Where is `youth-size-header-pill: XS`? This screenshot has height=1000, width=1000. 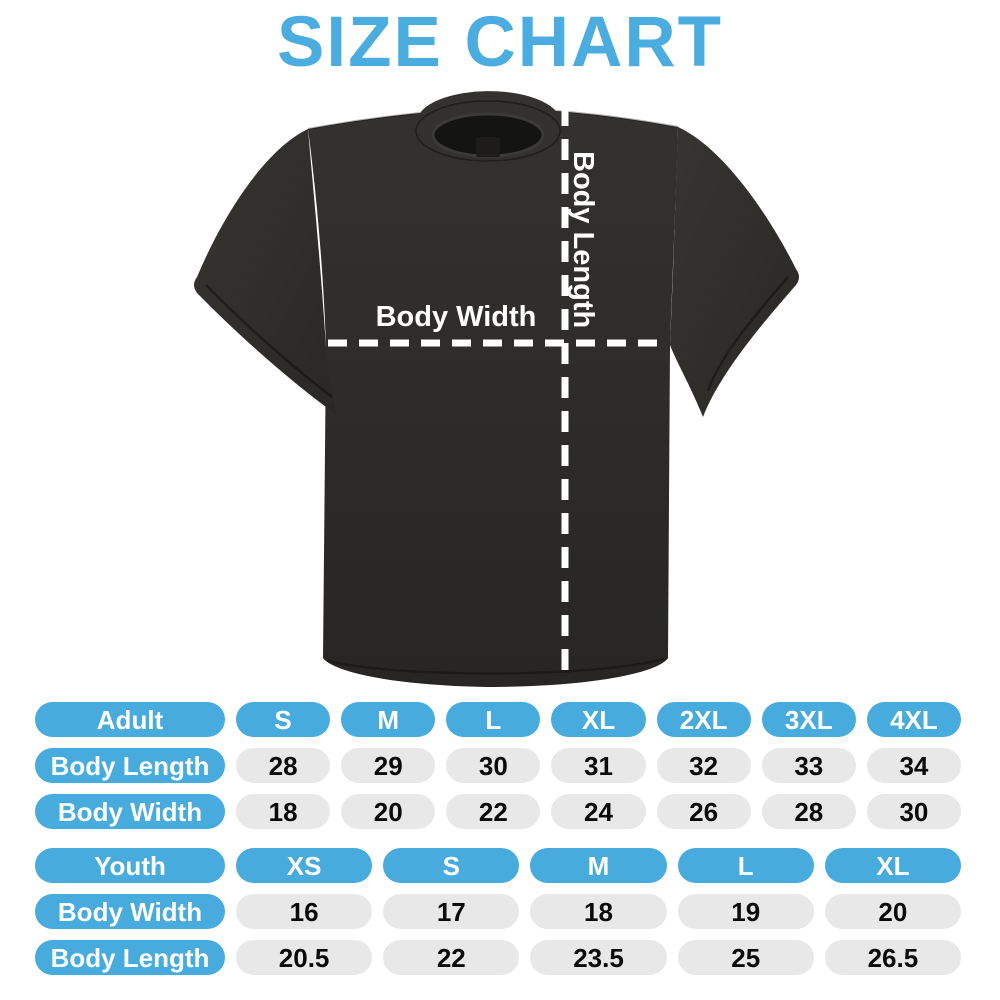 youth-size-header-pill: XS is located at coordinates (304, 865).